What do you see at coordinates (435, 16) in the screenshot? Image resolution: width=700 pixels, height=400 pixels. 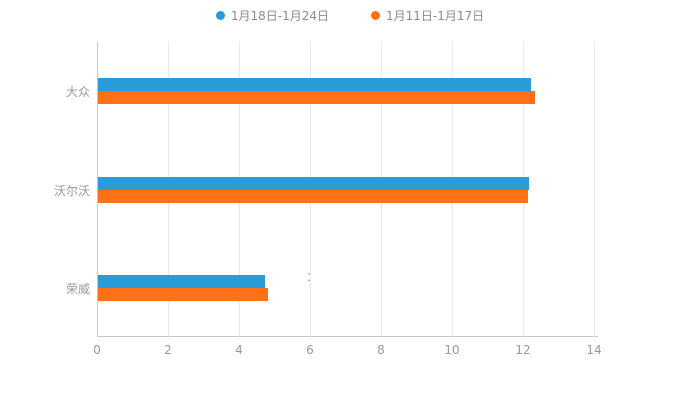 I see `legend-item-label: 1月11日-1月17日` at bounding box center [435, 16].